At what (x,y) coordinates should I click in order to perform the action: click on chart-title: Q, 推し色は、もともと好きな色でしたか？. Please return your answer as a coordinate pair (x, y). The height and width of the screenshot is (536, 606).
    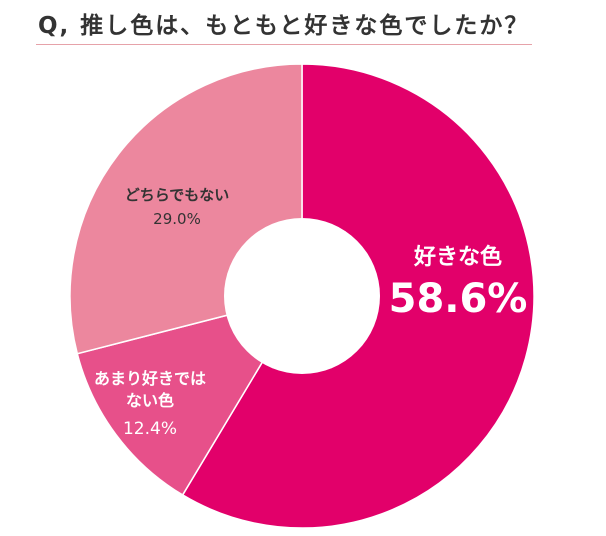
    Looking at the image, I should click on (284, 26).